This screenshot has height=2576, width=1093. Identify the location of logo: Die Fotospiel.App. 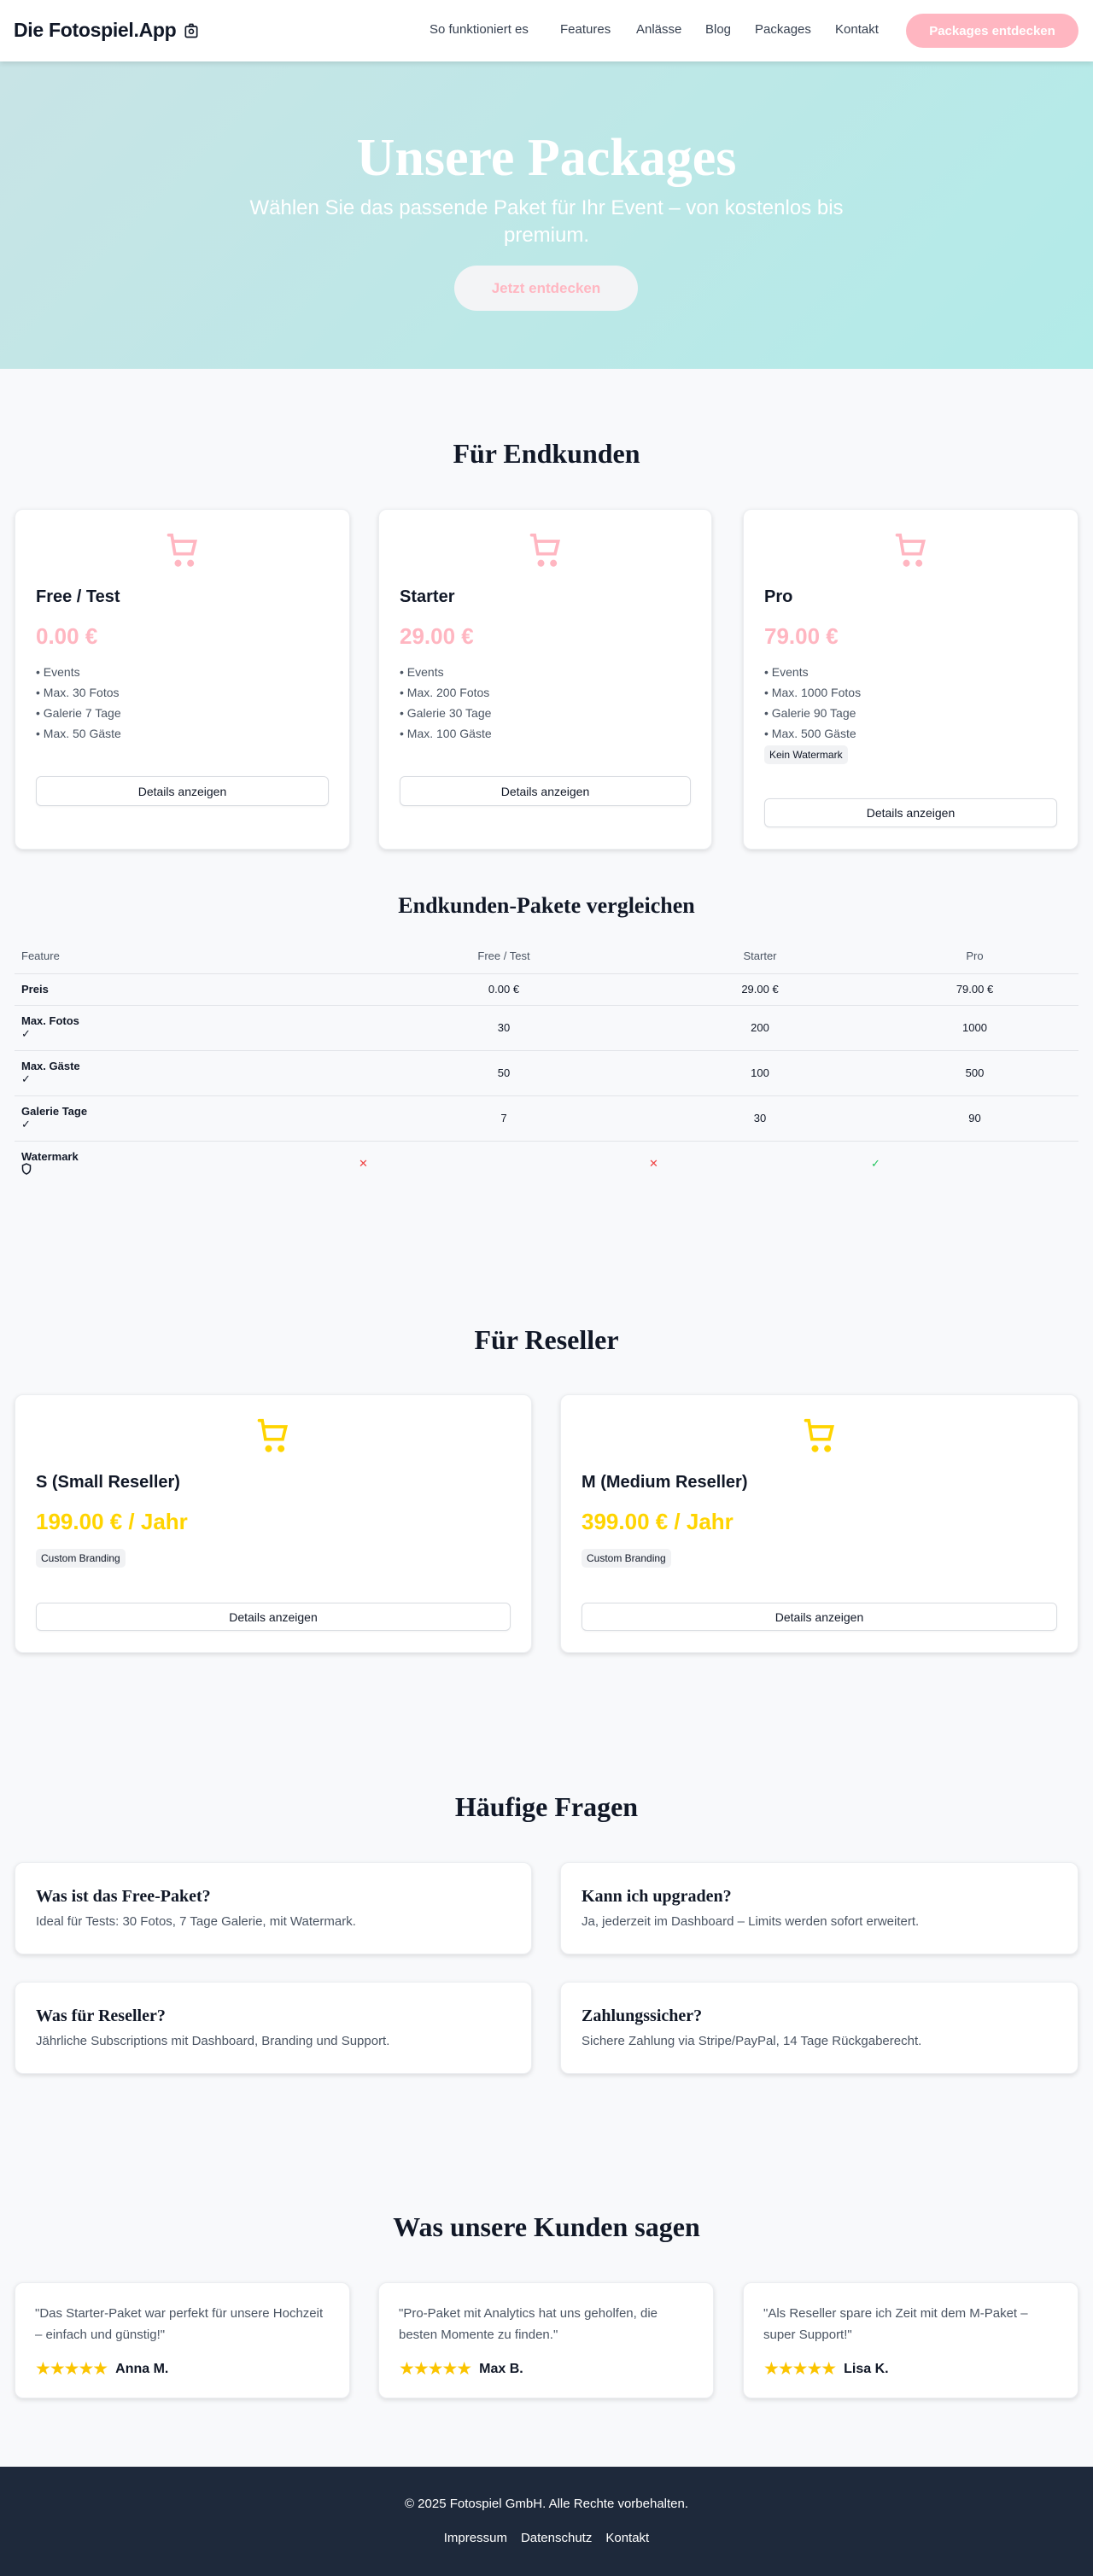
(107, 30).